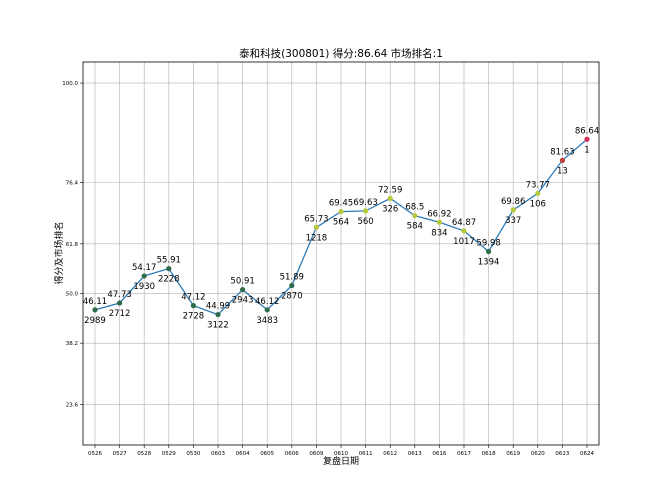 Image resolution: width=667 pixels, height=500 pixels. I want to click on y-axis-ticks: 23.6 38.2 50.0 61.8 76.4 100.0, so click(72, 245).